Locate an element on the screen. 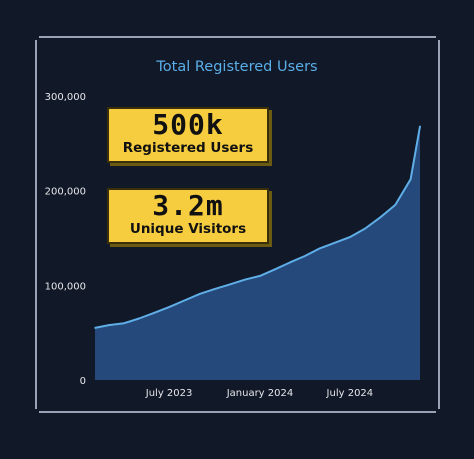  y-tick-label: 200,000 is located at coordinates (65, 192).